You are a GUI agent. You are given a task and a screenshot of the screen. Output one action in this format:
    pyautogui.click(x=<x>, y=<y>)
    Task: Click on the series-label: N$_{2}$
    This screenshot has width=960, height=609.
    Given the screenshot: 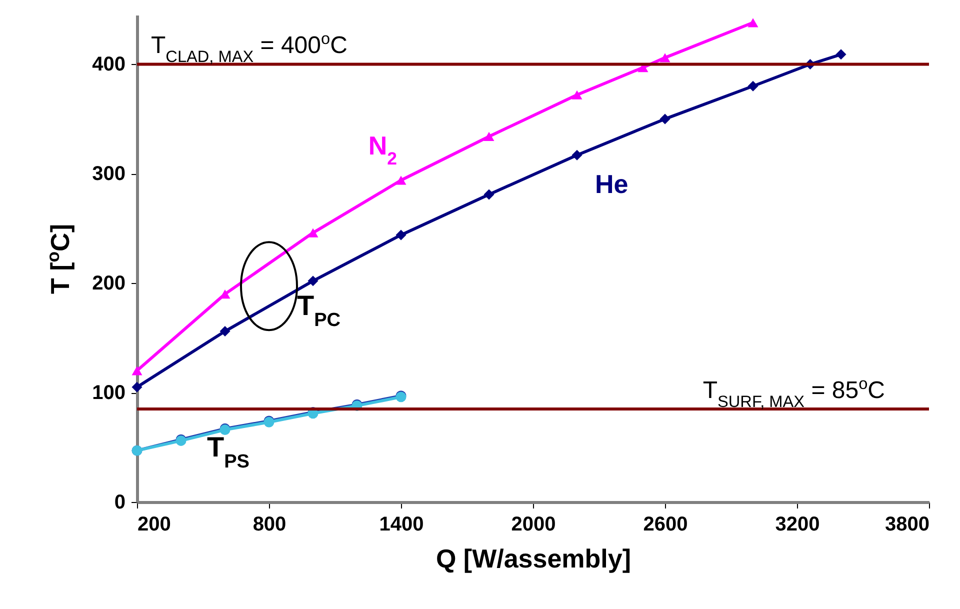 What is the action you would take?
    pyautogui.click(x=383, y=149)
    